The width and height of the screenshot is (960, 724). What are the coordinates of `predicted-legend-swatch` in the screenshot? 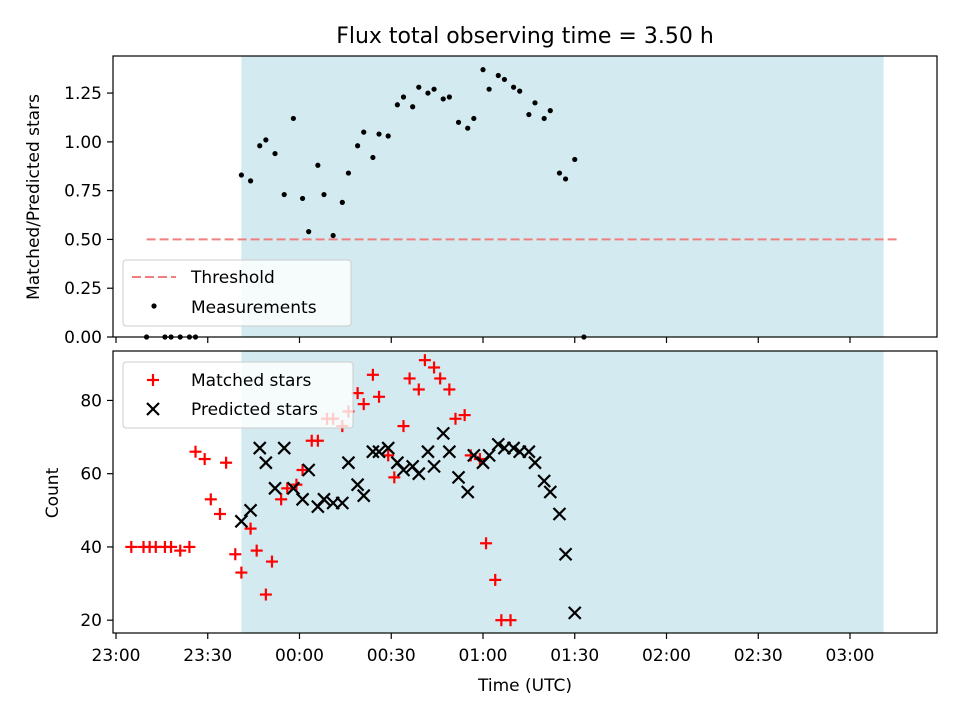 It's located at (153, 409).